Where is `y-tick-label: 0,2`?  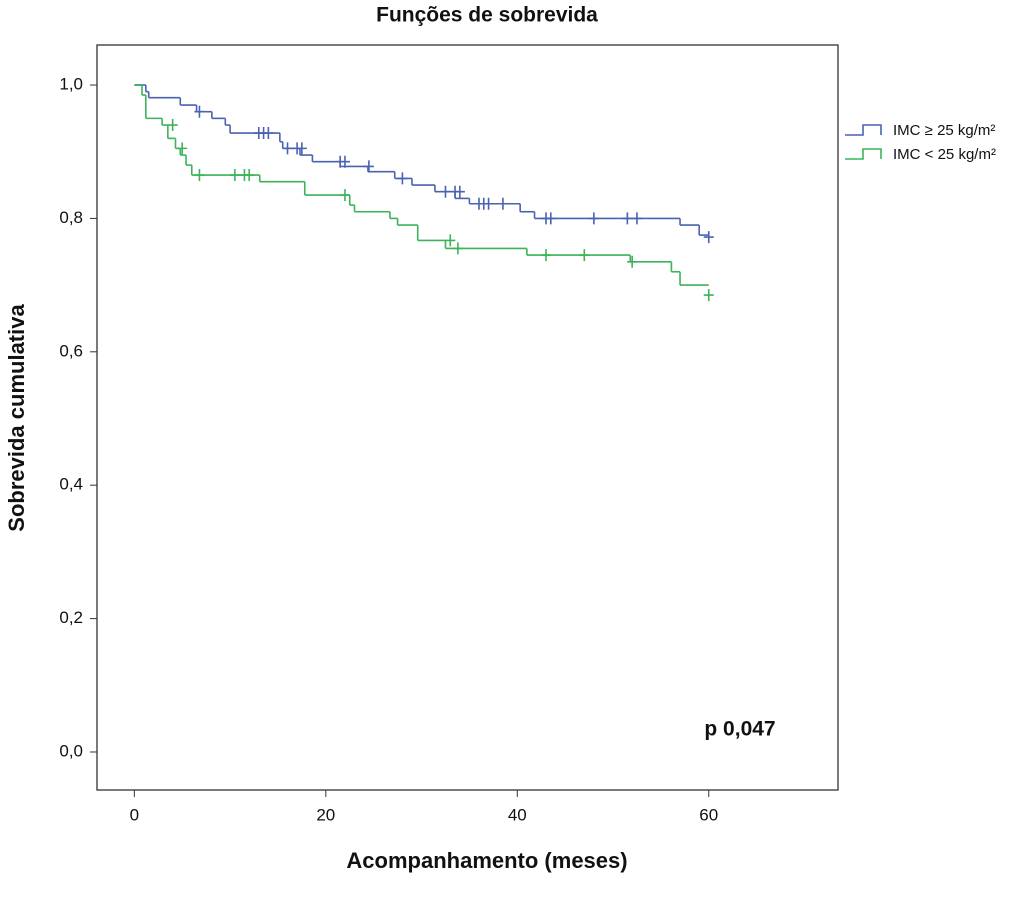
y-tick-label: 0,2 is located at coordinates (71, 617).